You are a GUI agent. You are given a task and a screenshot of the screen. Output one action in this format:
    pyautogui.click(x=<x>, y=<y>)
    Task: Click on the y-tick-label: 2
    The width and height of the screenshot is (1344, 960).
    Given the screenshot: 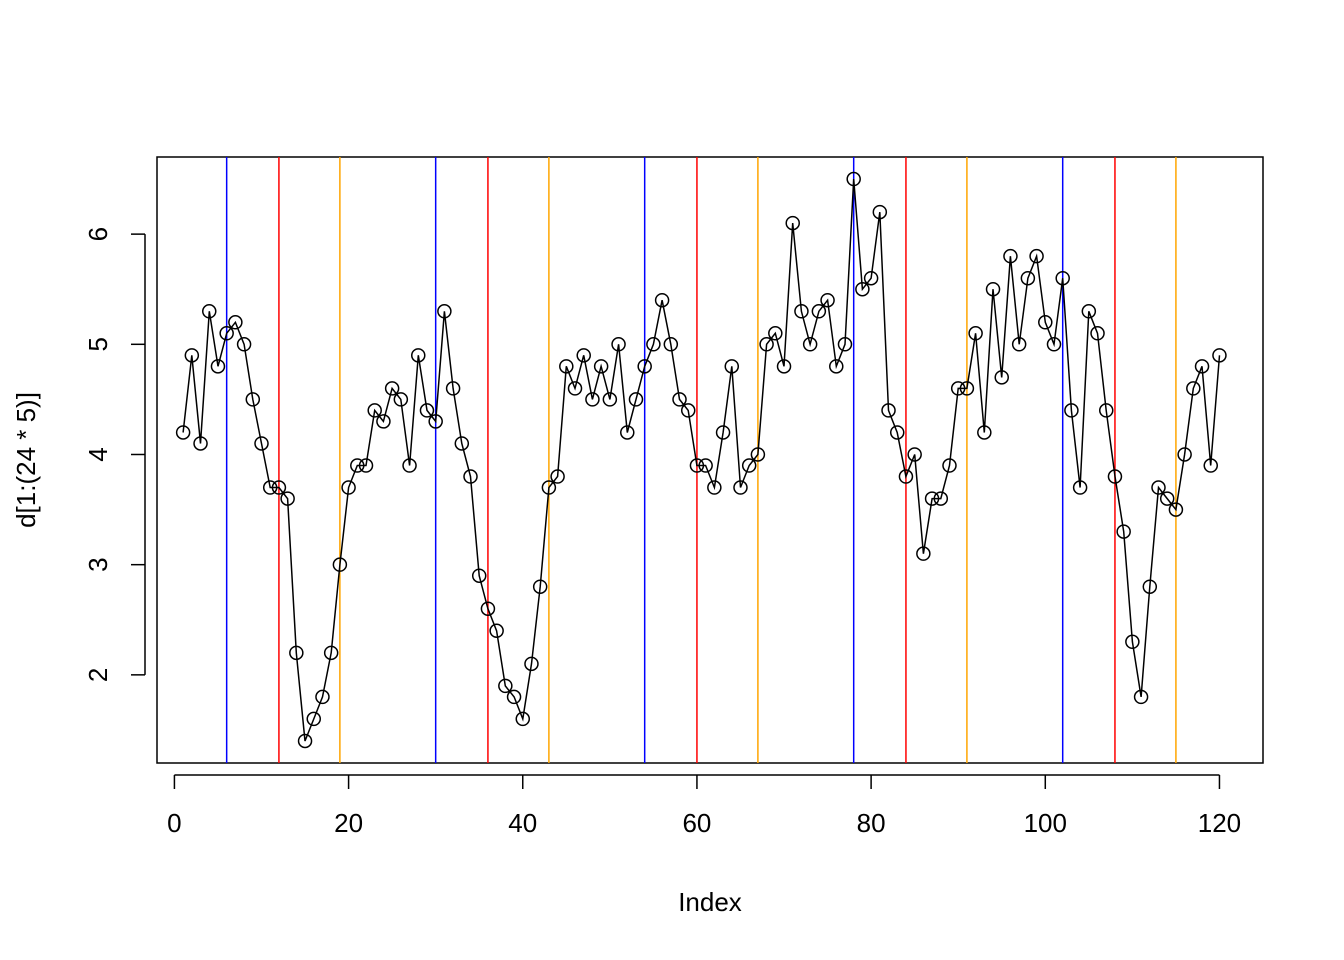 What is the action you would take?
    pyautogui.click(x=98, y=675)
    